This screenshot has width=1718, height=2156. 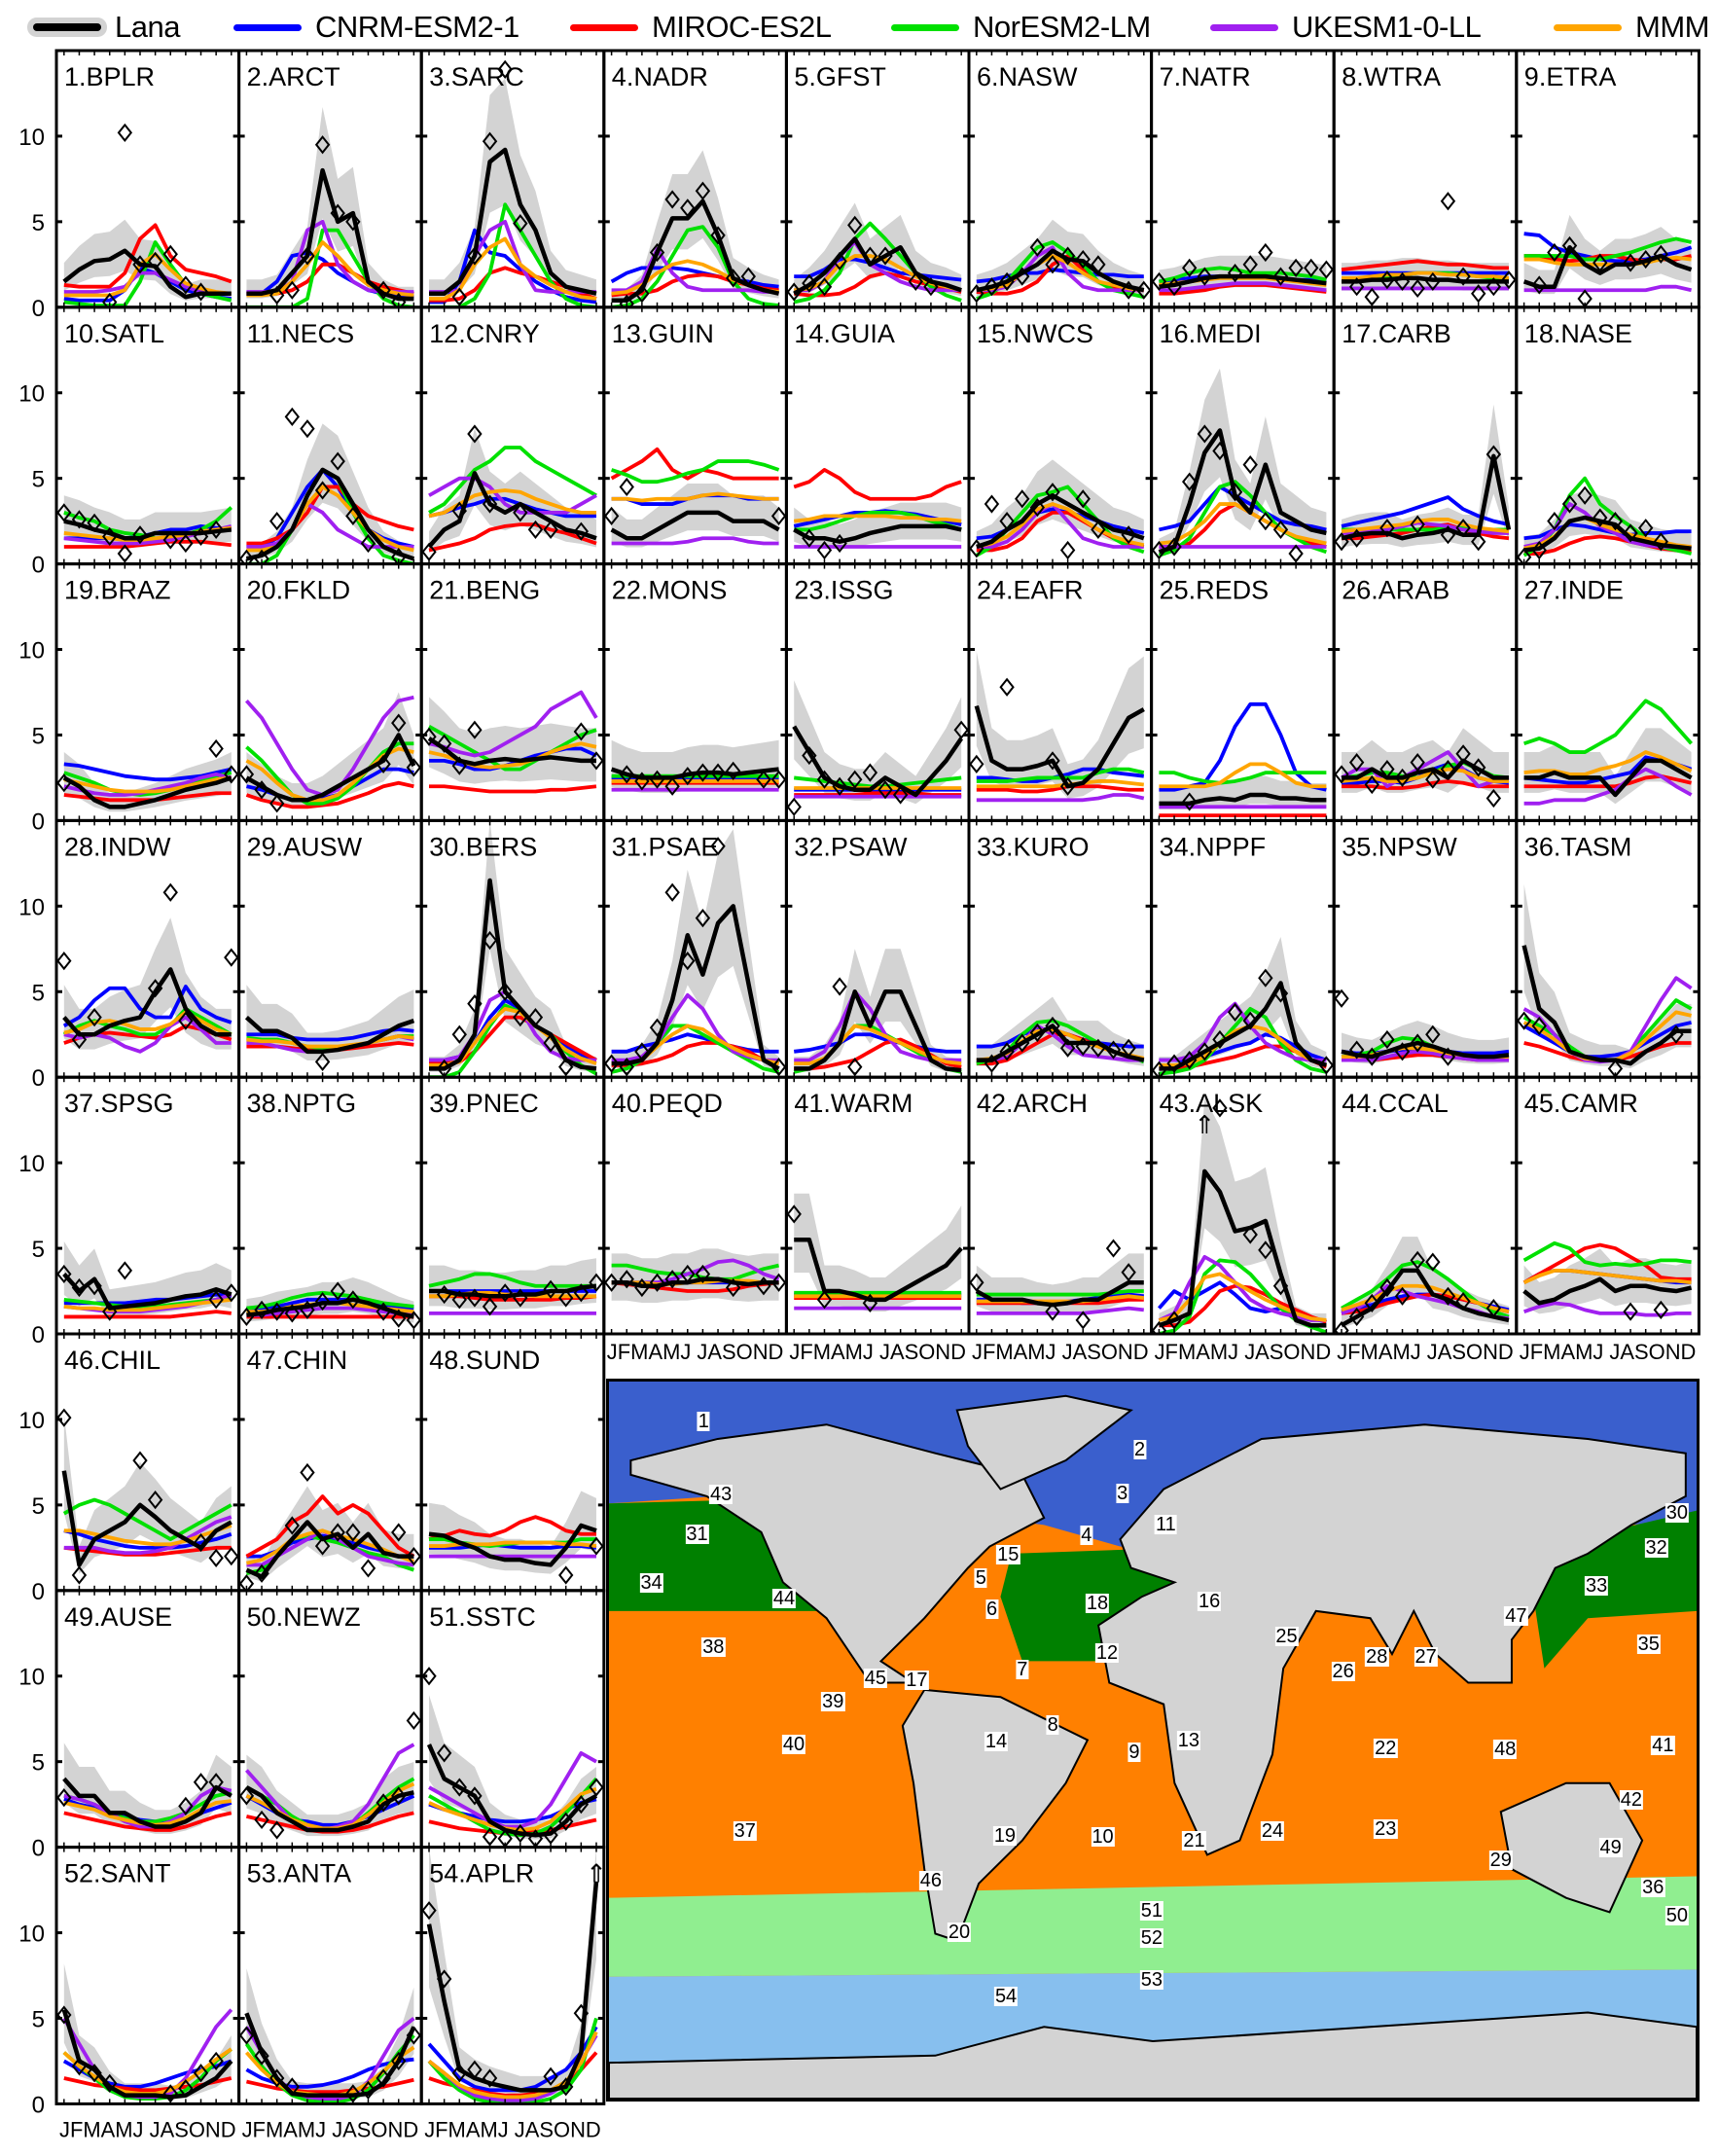 I want to click on panel-title: 54.APLR, so click(x=481, y=1873).